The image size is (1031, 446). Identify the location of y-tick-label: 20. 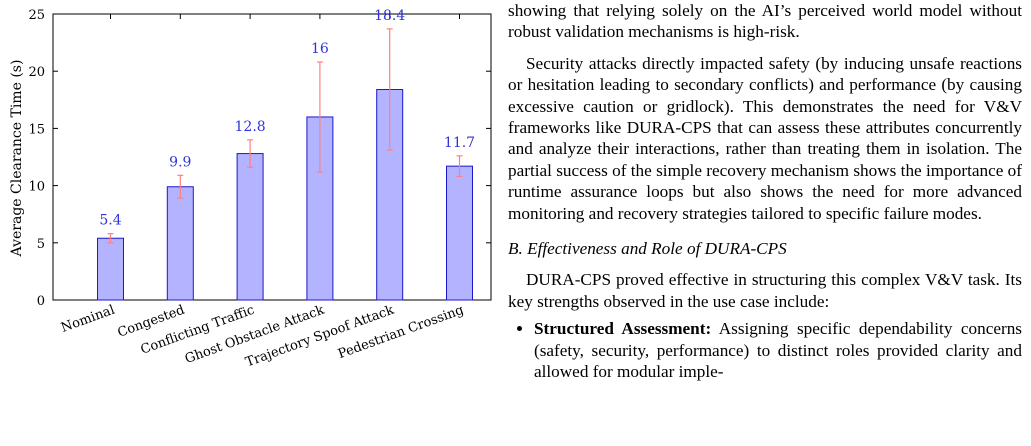
(36, 72).